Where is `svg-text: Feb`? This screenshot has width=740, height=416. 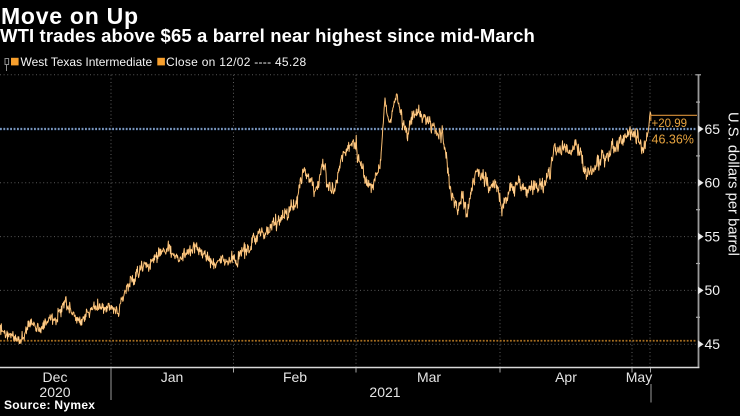 svg-text: Feb is located at coordinates (295, 377).